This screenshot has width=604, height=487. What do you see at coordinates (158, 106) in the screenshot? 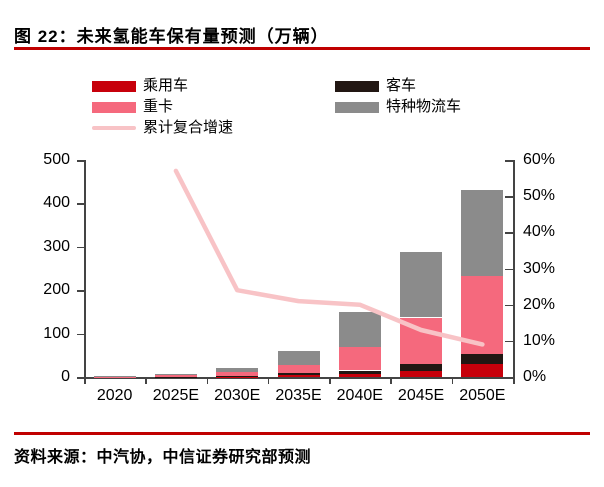
I see `legend-label-heavy-truck: 重卡` at bounding box center [158, 106].